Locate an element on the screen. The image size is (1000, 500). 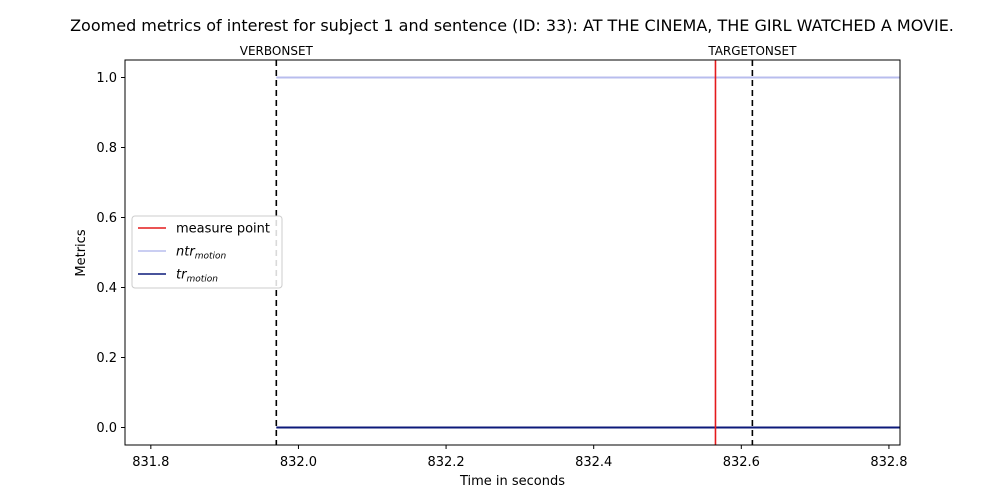
y-tick-label: 0.6 is located at coordinates (106, 218).